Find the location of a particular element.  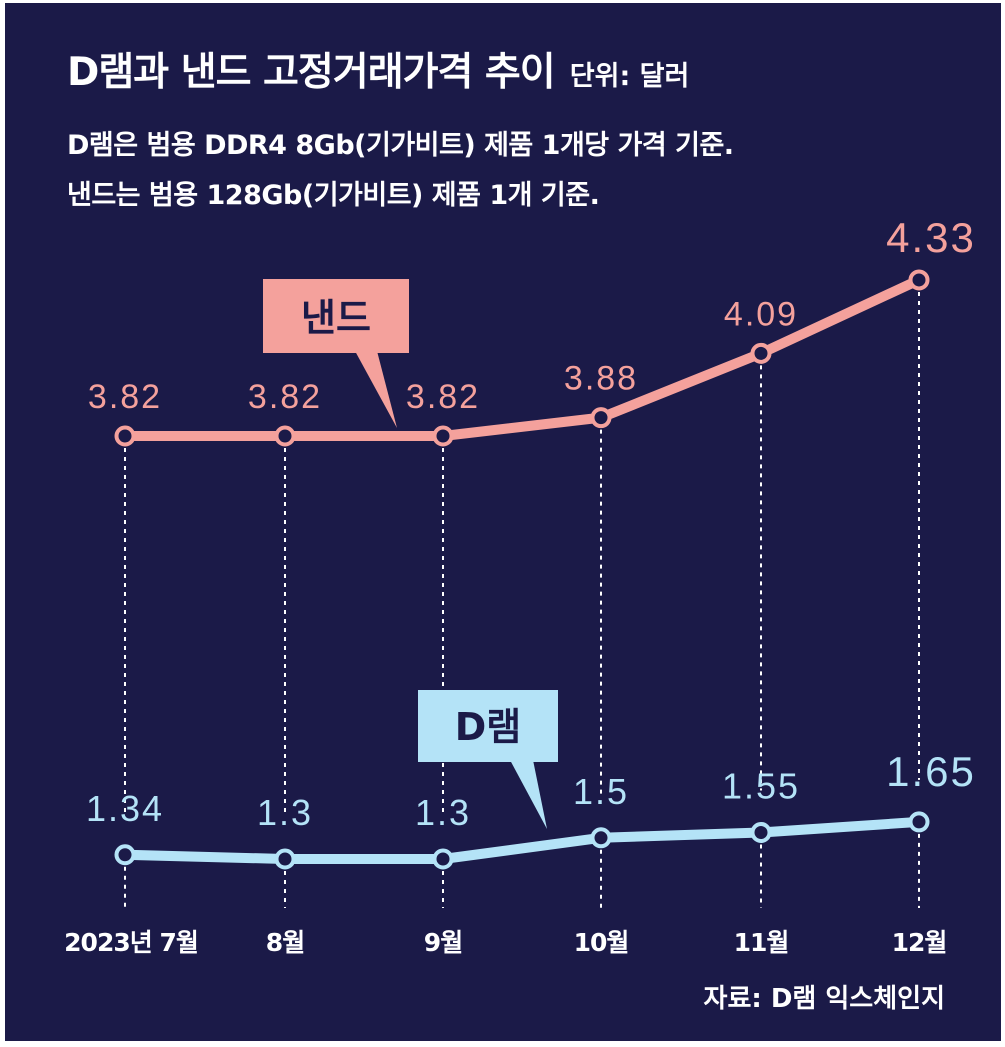

nand-value-label: 4.09 is located at coordinates (761, 314).